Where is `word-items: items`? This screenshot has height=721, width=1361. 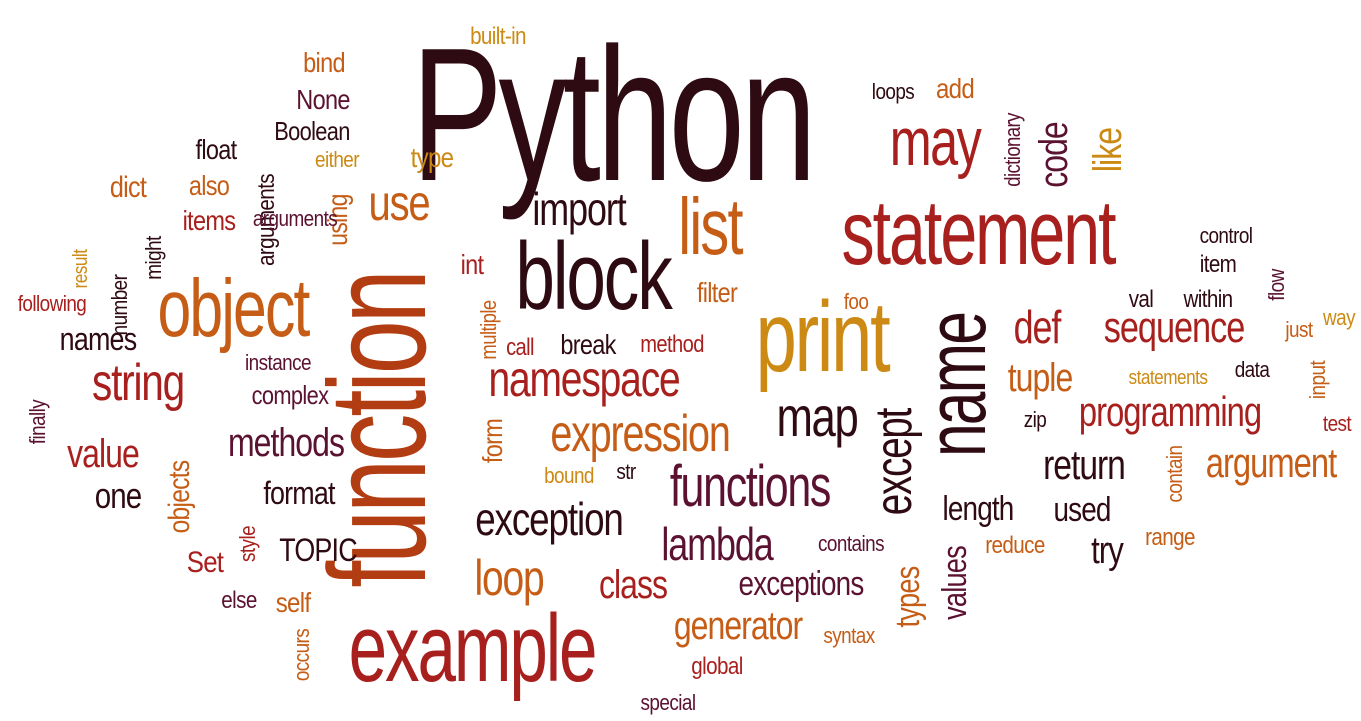 word-items: items is located at coordinates (209, 220).